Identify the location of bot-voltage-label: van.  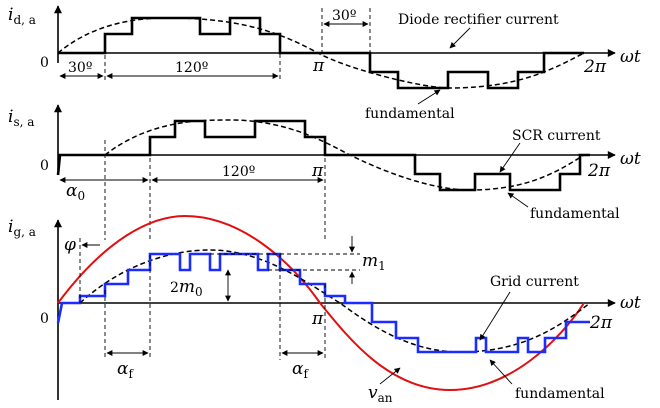
(380, 394).